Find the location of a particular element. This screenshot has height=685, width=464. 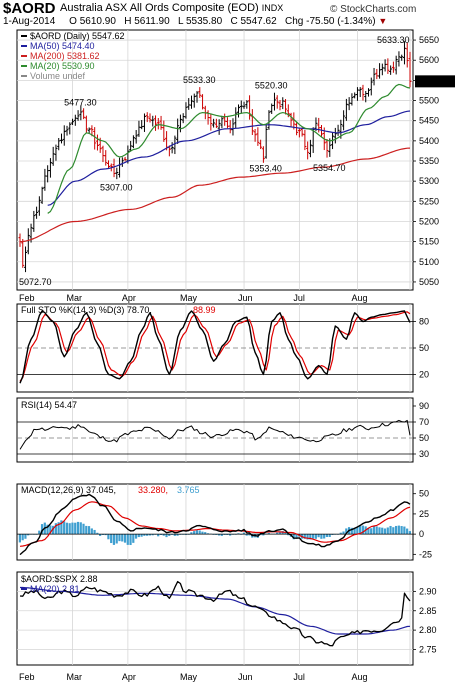

low-value: 5535.80 is located at coordinates (204, 21).